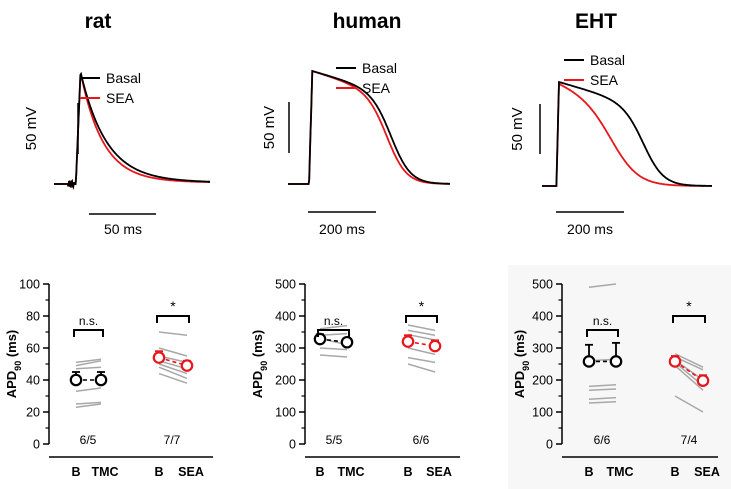  Describe the element at coordinates (123, 229) in the screenshot. I see `scalebar-h-label-rat: 50 ms` at that location.